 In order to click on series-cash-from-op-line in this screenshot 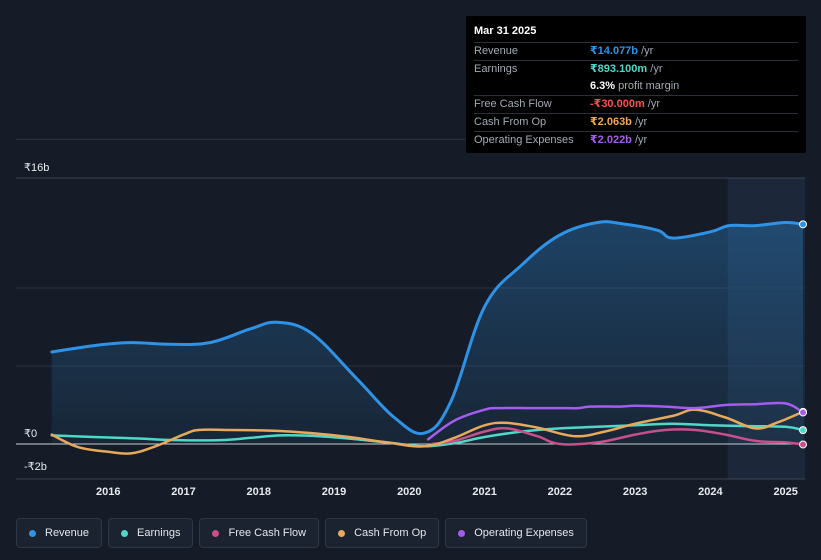, I will do `click(427, 431)`.